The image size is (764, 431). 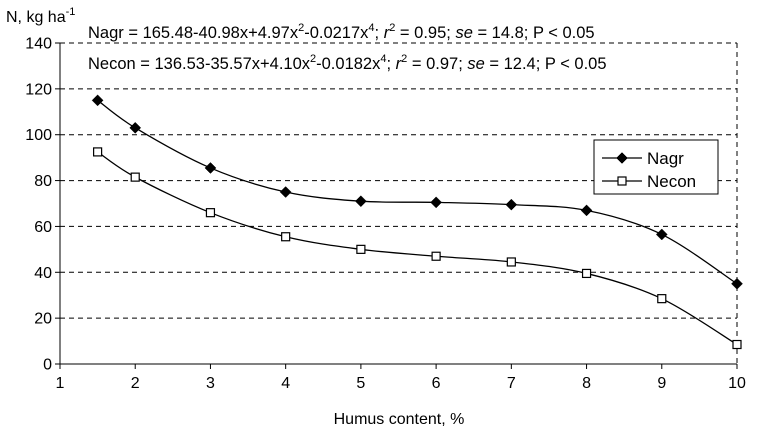 What do you see at coordinates (43, 273) in the screenshot?
I see `y-tick-label-40: 40` at bounding box center [43, 273].